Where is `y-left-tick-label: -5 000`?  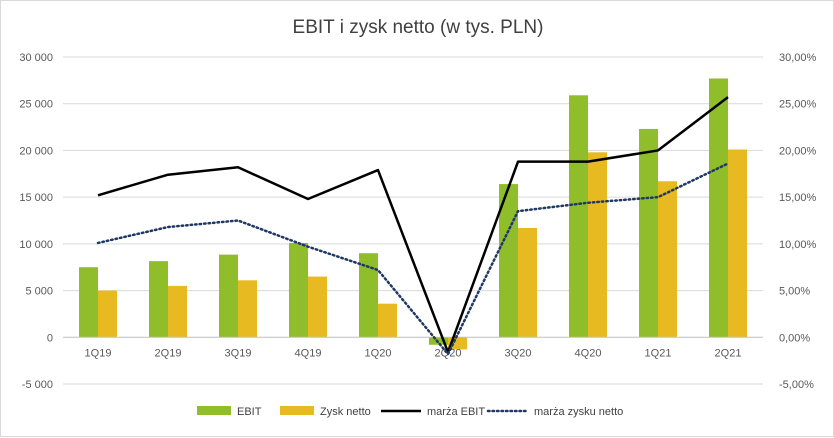 y-left-tick-label: -5 000 is located at coordinates (37, 385).